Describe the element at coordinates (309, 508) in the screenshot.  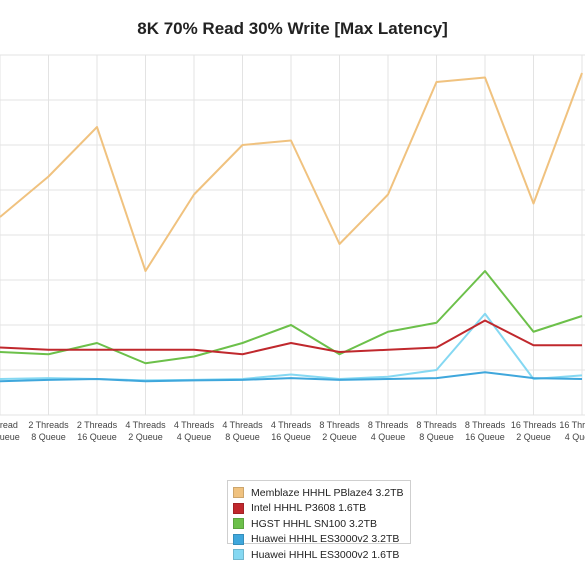
I see `legend-label: Intel HHHL P3608 1.6TB` at that location.